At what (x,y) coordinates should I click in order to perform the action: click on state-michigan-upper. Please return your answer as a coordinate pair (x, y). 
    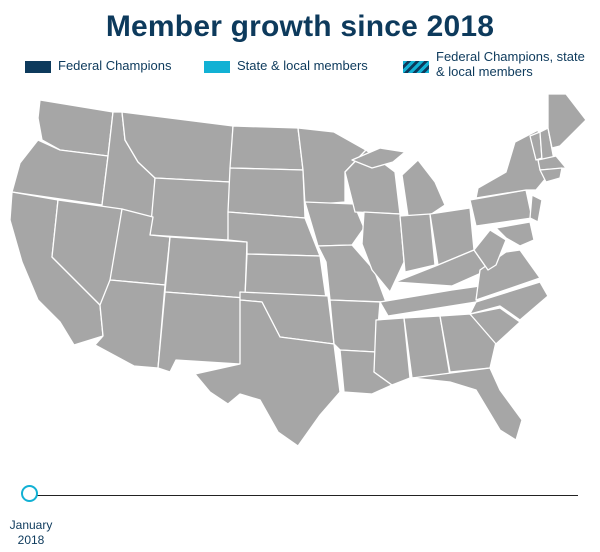
    Looking at the image, I should click on (378, 158).